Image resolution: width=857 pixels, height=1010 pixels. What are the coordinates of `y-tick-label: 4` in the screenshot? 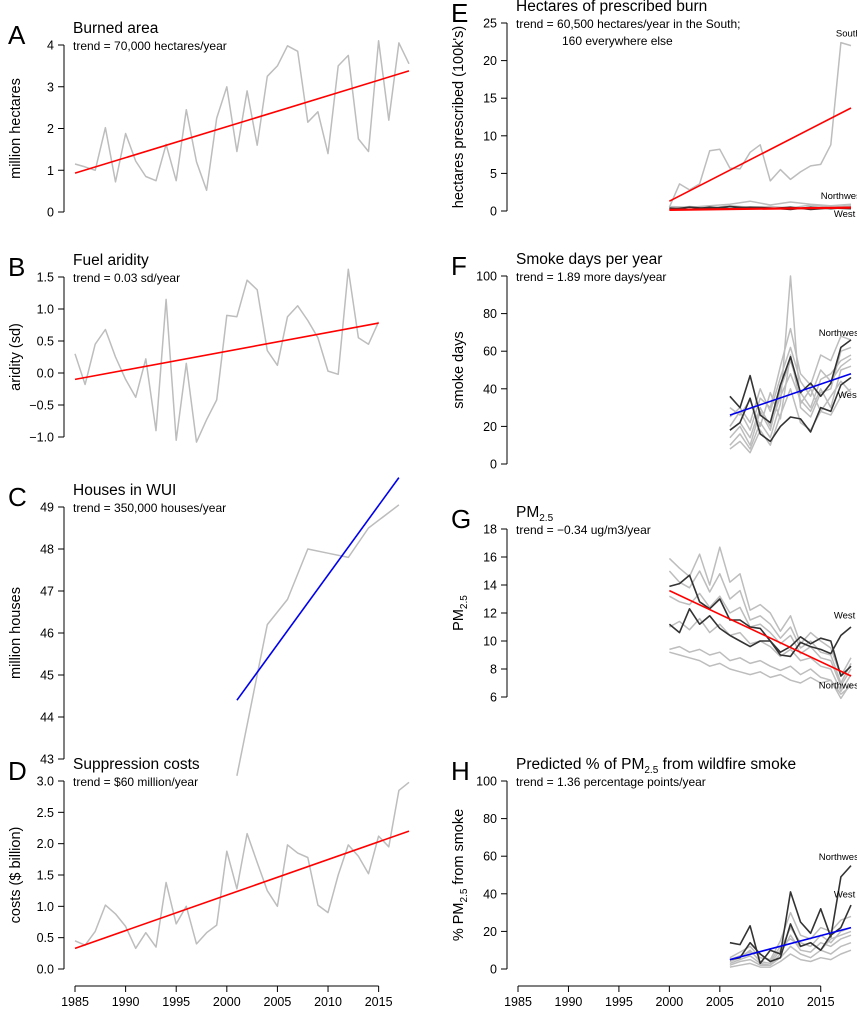 It's located at (50, 46).